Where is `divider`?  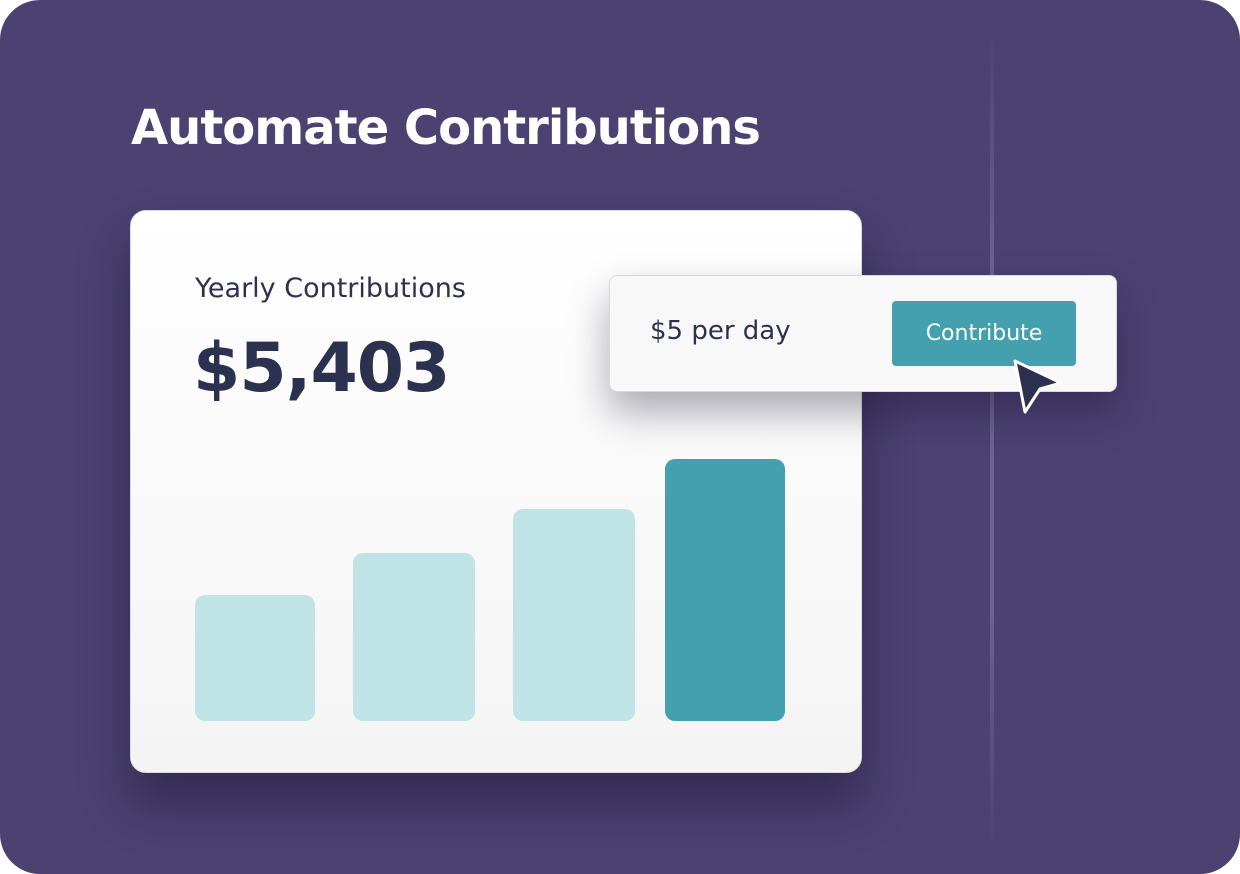
divider is located at coordinates (992, 440).